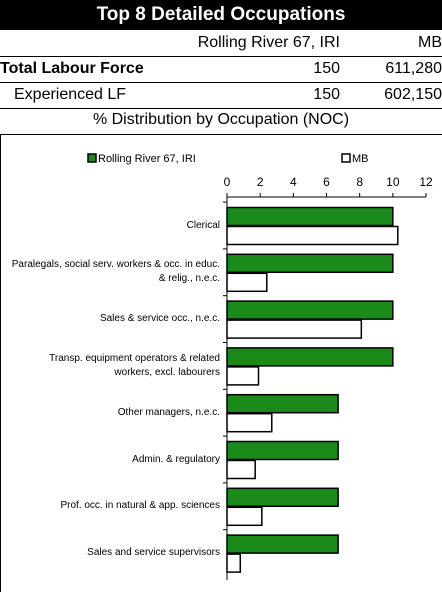 The height and width of the screenshot is (592, 442). I want to click on category-label: Clerical, so click(203, 225).